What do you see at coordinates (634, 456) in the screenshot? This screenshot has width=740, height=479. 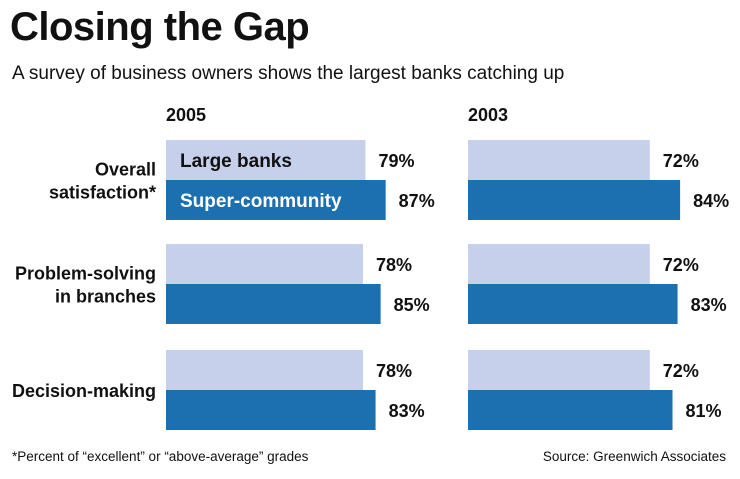 I see `source-note: Source: Greenwich Associates` at bounding box center [634, 456].